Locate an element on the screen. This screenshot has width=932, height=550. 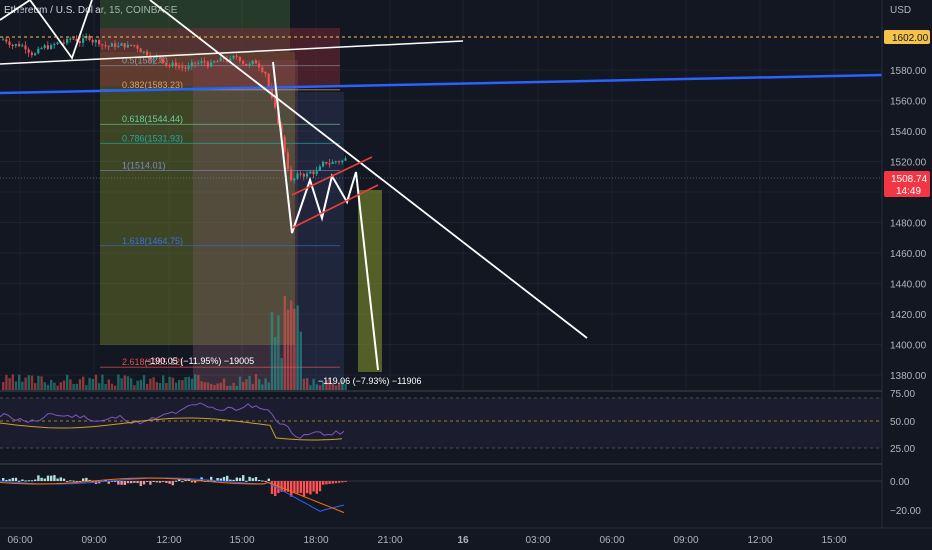
zigzag-pattern is located at coordinates (46, 30).